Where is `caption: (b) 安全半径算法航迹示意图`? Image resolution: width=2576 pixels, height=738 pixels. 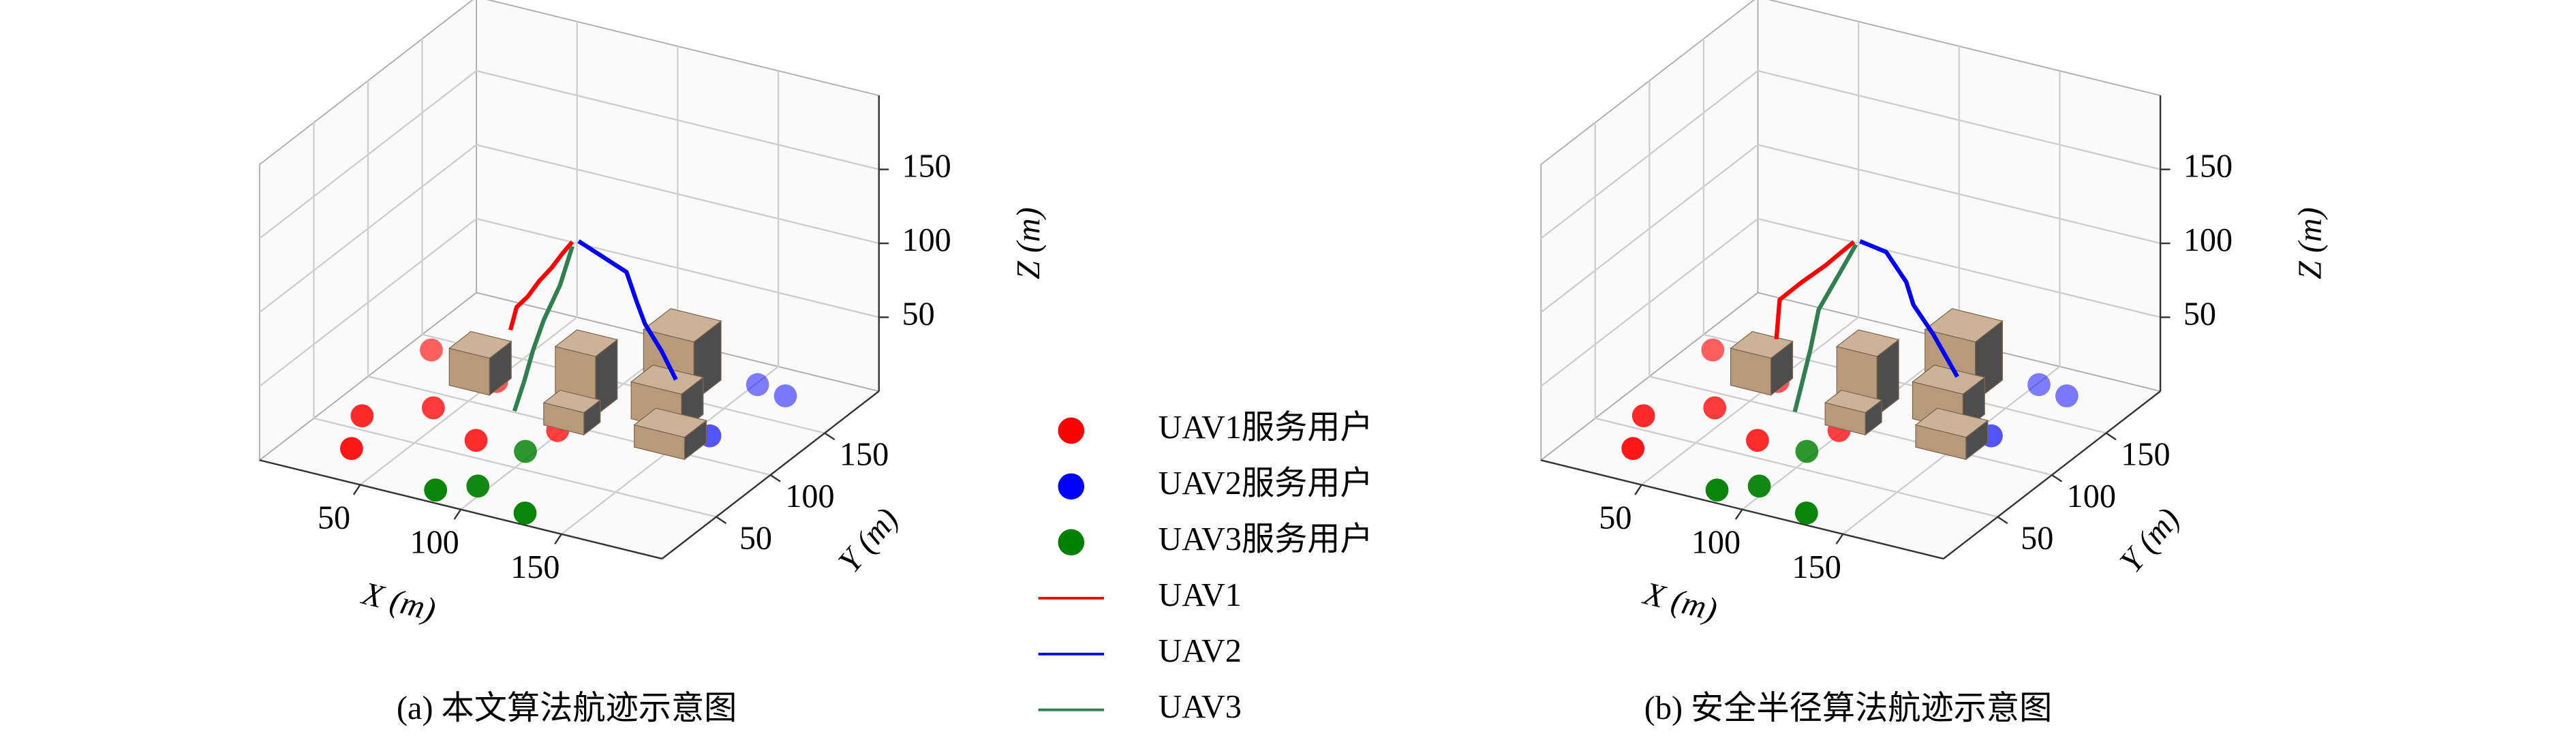
caption: (b) 安全半径算法航迹示意图 is located at coordinates (1848, 708).